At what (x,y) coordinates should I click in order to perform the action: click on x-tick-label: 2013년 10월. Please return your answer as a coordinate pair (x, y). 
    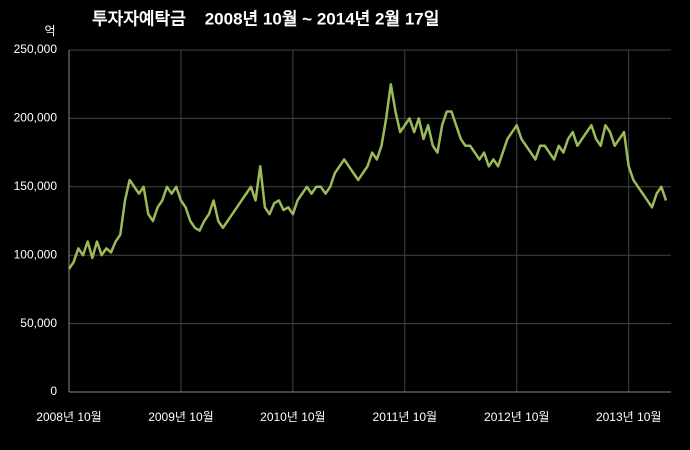
    Looking at the image, I should click on (628, 417).